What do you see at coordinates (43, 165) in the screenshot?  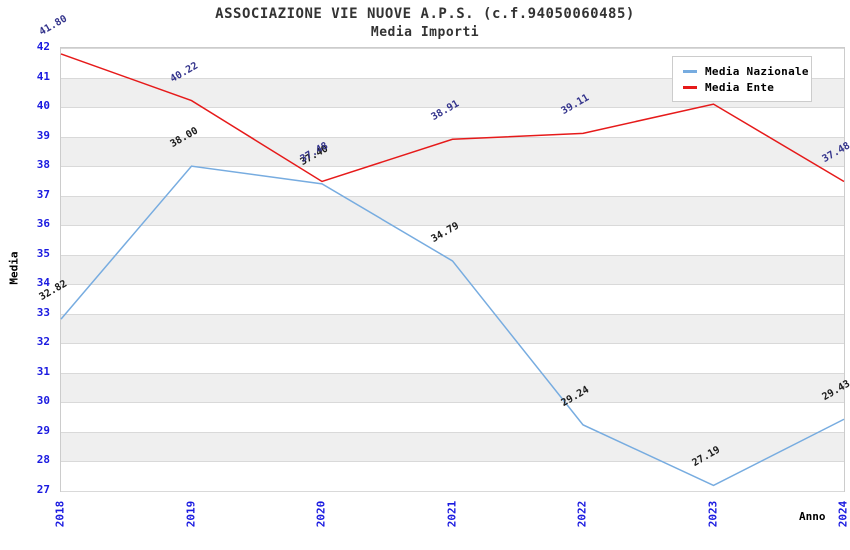 I see `y-tick-label: 38` at bounding box center [43, 165].